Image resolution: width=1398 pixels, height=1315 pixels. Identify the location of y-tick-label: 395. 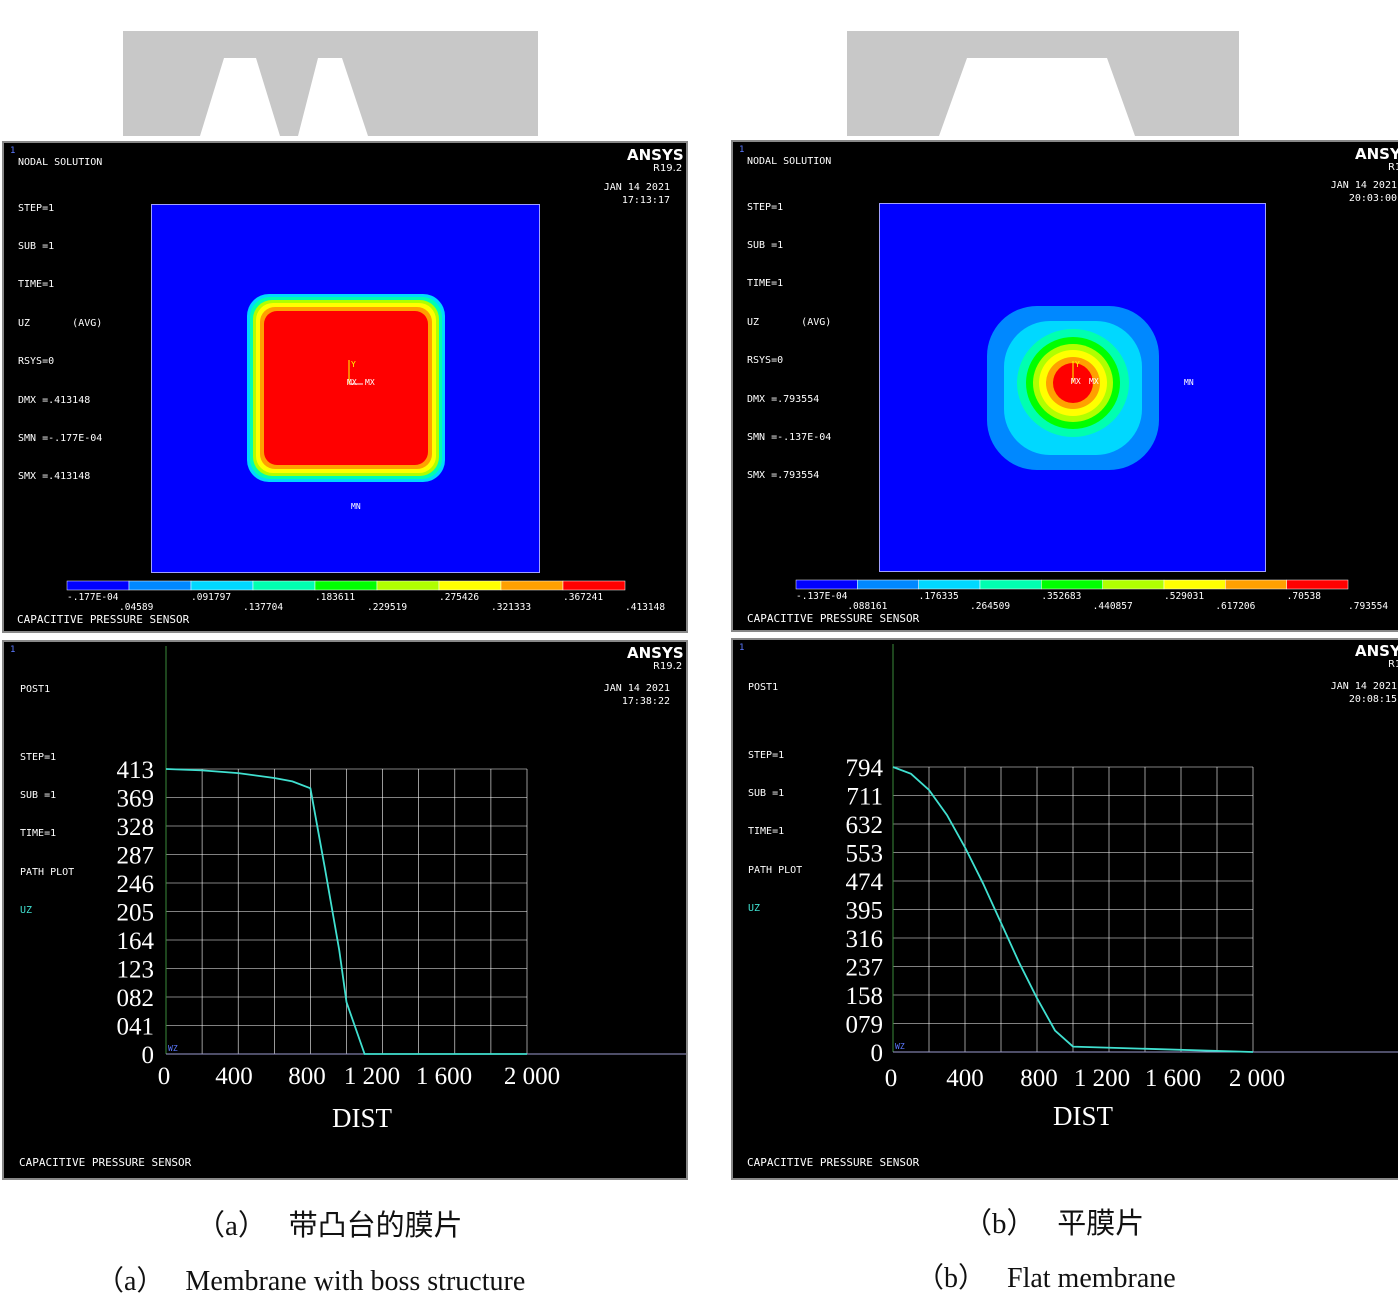
(865, 911).